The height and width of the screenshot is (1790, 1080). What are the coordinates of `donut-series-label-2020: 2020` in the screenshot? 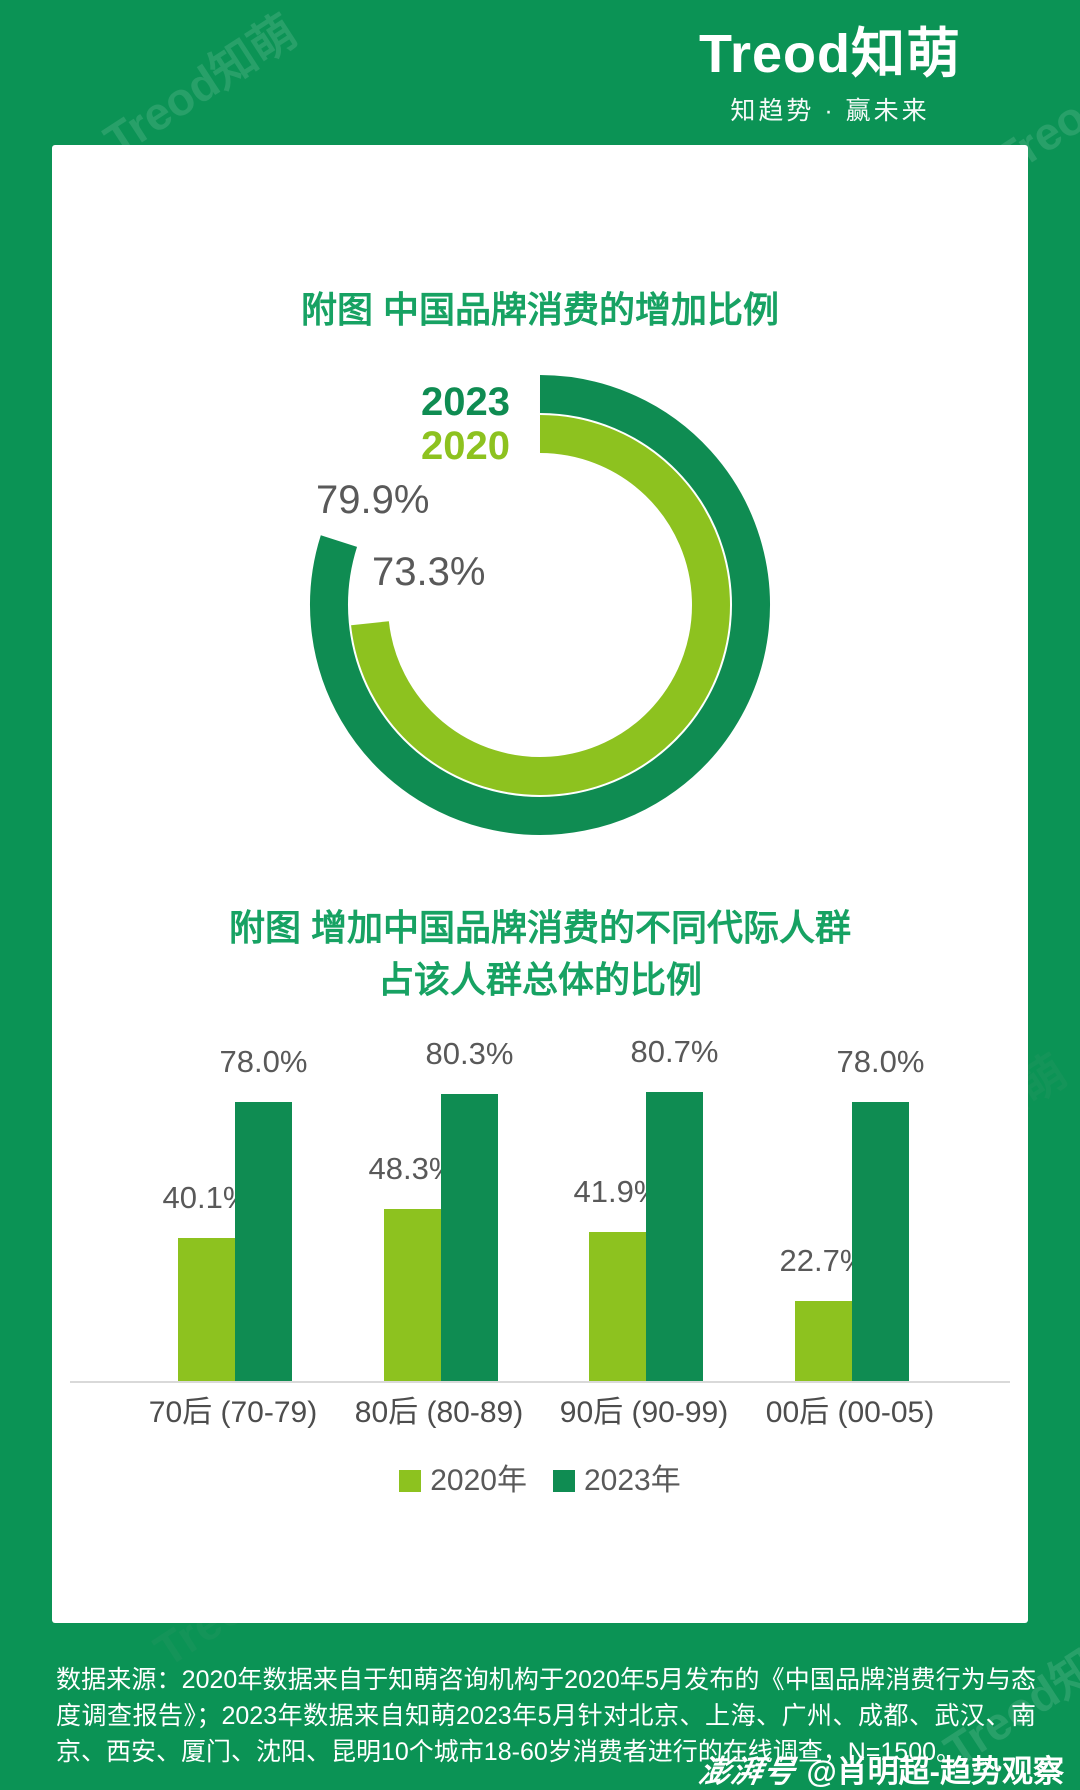 It's located at (465, 446).